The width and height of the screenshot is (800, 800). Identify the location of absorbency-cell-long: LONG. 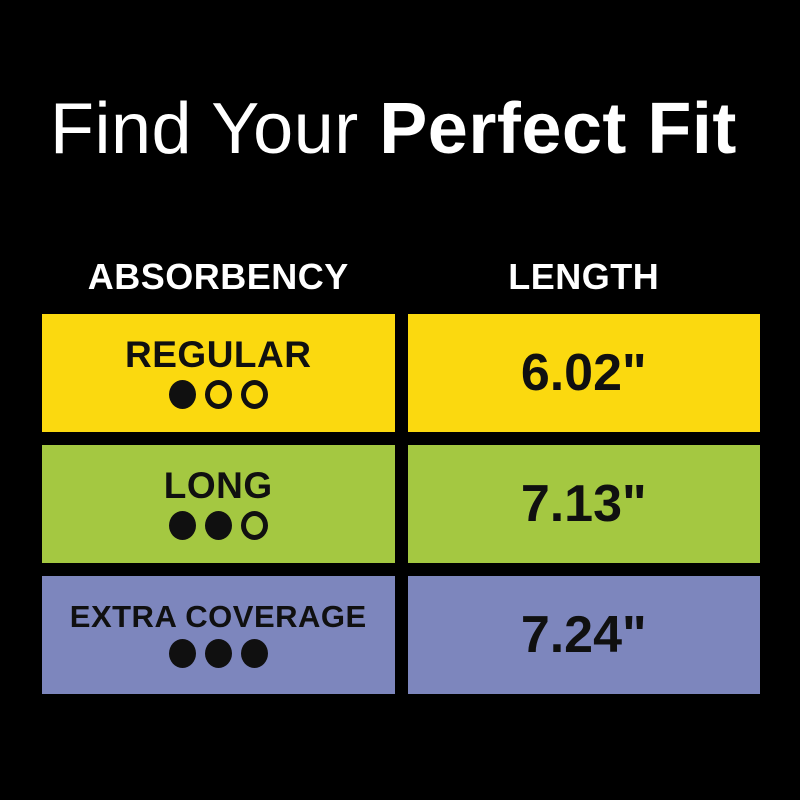
(218, 503).